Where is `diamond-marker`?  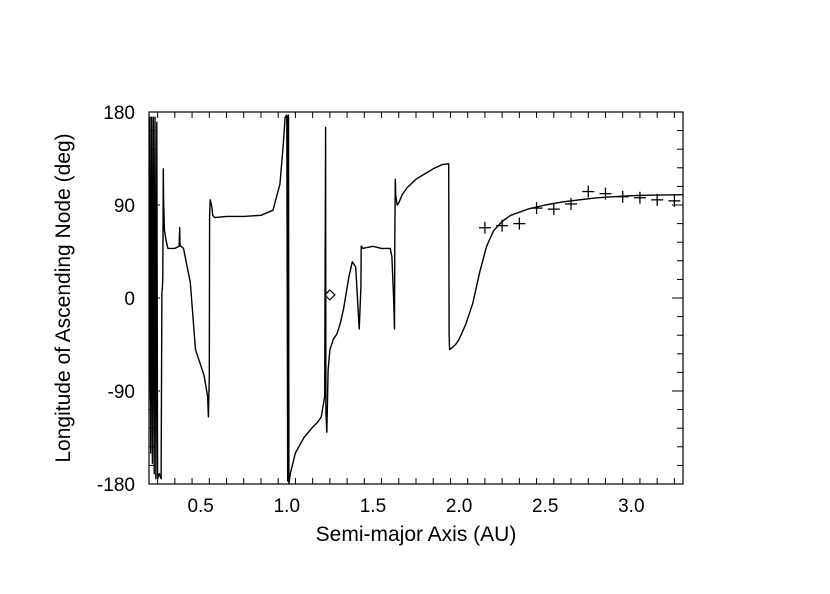 diamond-marker is located at coordinates (330, 295).